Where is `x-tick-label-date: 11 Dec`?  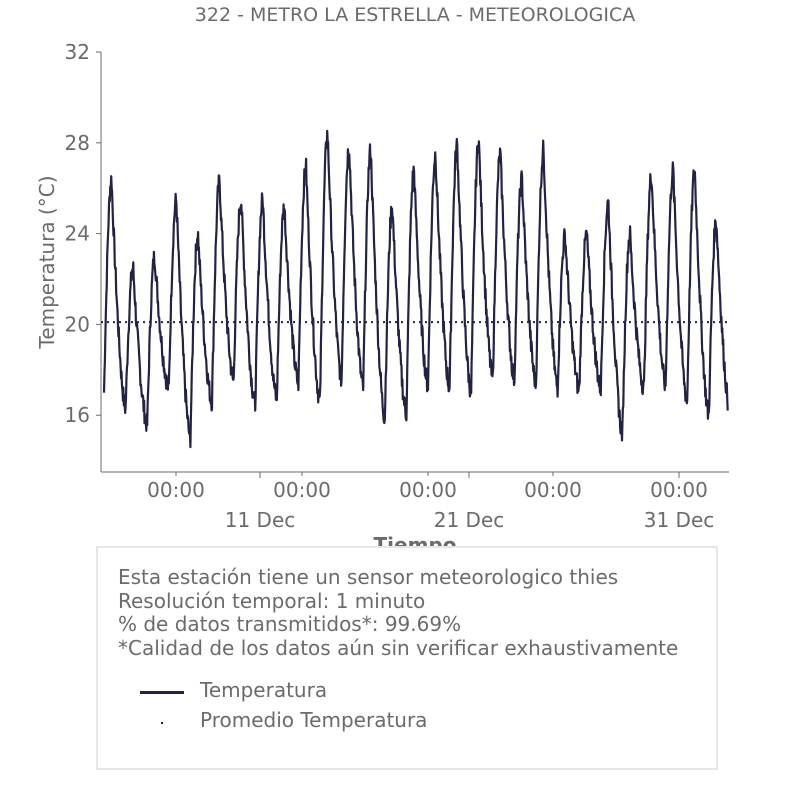
x-tick-label-date: 11 Dec is located at coordinates (260, 520).